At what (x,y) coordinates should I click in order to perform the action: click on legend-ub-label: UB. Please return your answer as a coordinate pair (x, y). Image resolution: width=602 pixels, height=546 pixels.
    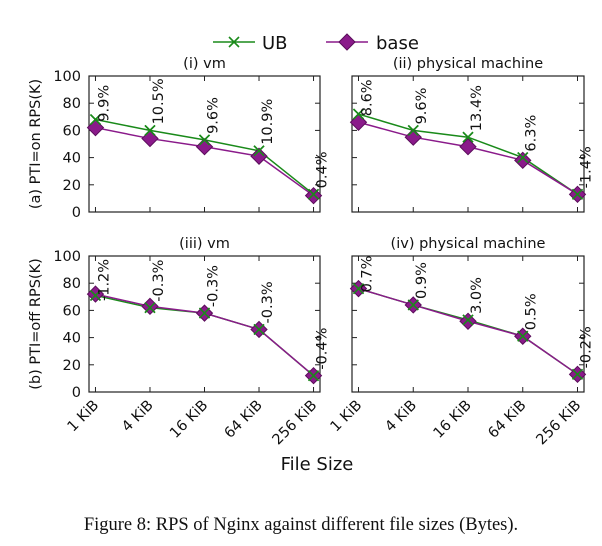
    Looking at the image, I should click on (275, 43).